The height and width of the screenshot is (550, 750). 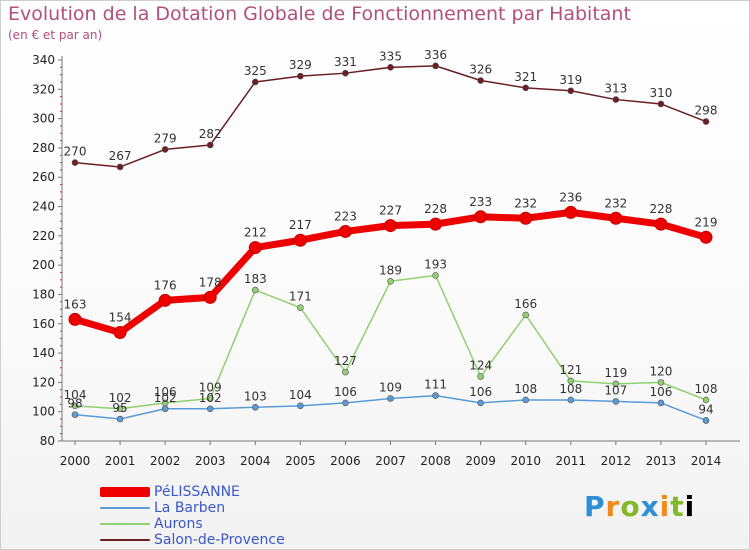 What do you see at coordinates (570, 80) in the screenshot?
I see `data-label-salon-de-provence: 319` at bounding box center [570, 80].